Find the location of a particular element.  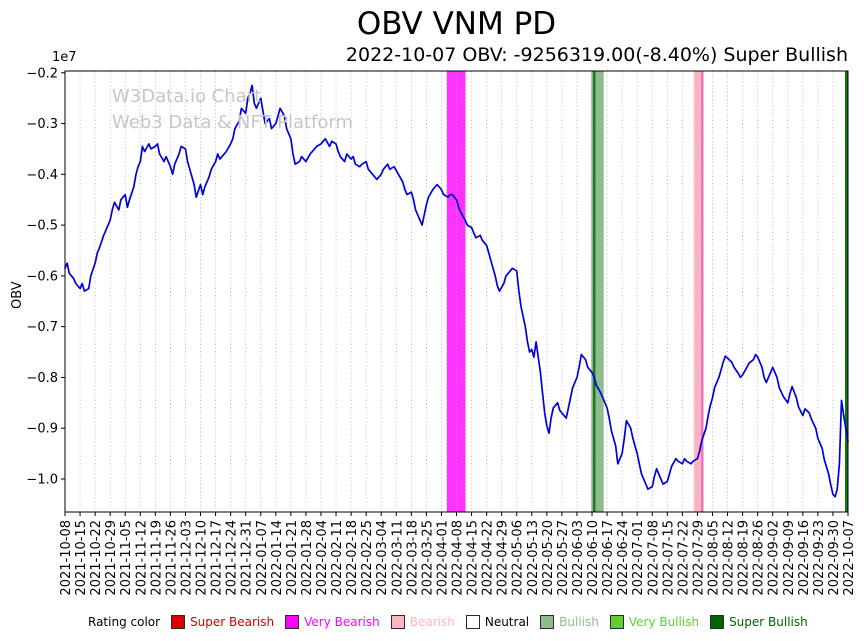

x-tick-label: 2022-07-08 is located at coordinates (653, 558).